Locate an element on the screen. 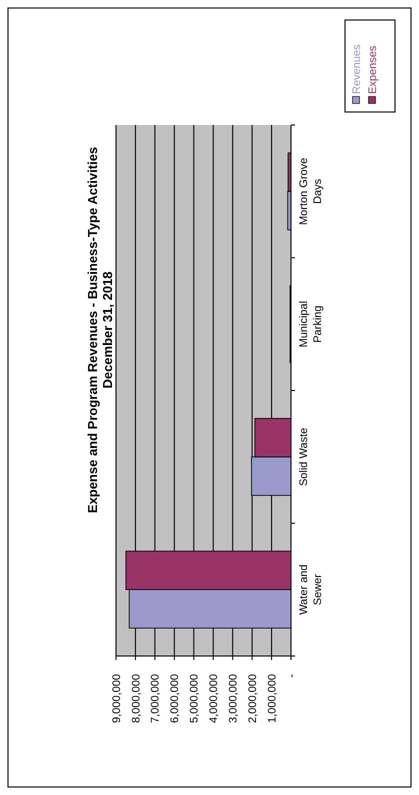 The width and height of the screenshot is (419, 795). text: Expenses is located at coordinates (372, 69).